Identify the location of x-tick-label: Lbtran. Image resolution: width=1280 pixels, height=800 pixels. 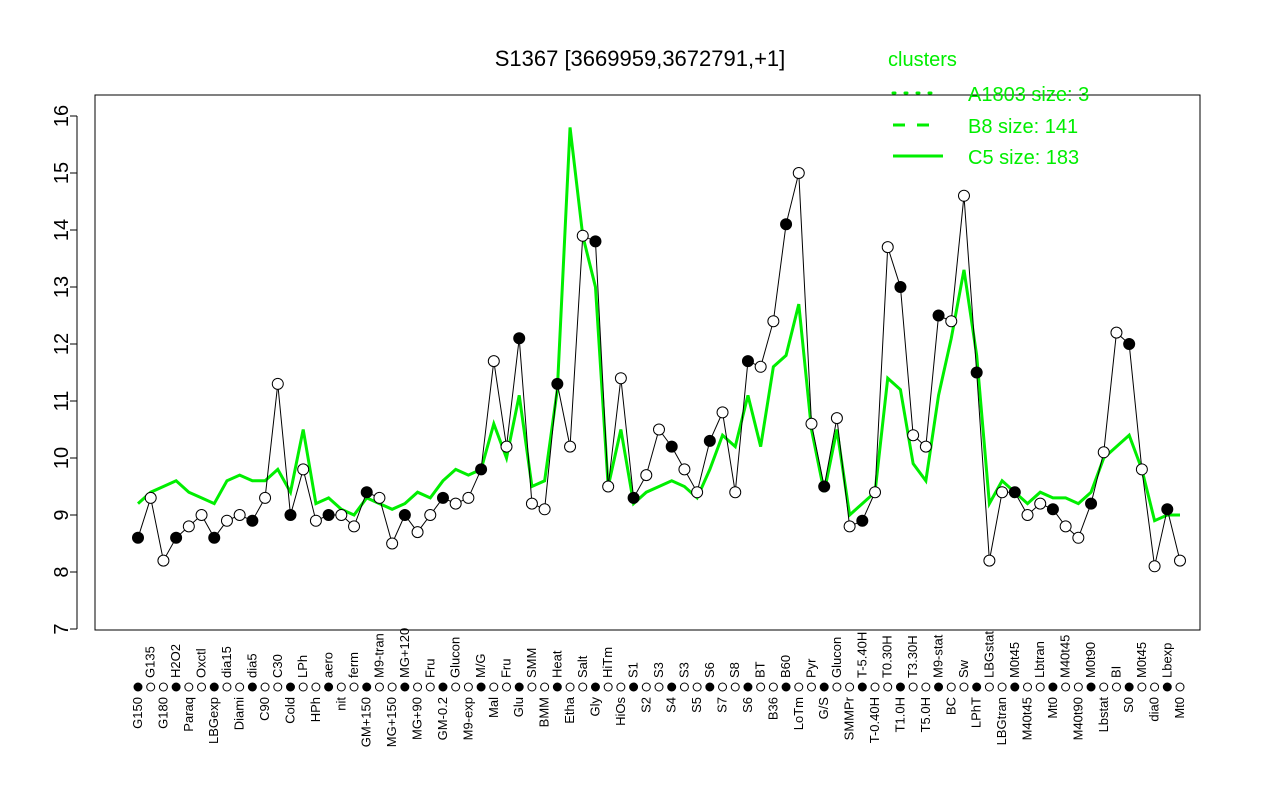
(1039, 659).